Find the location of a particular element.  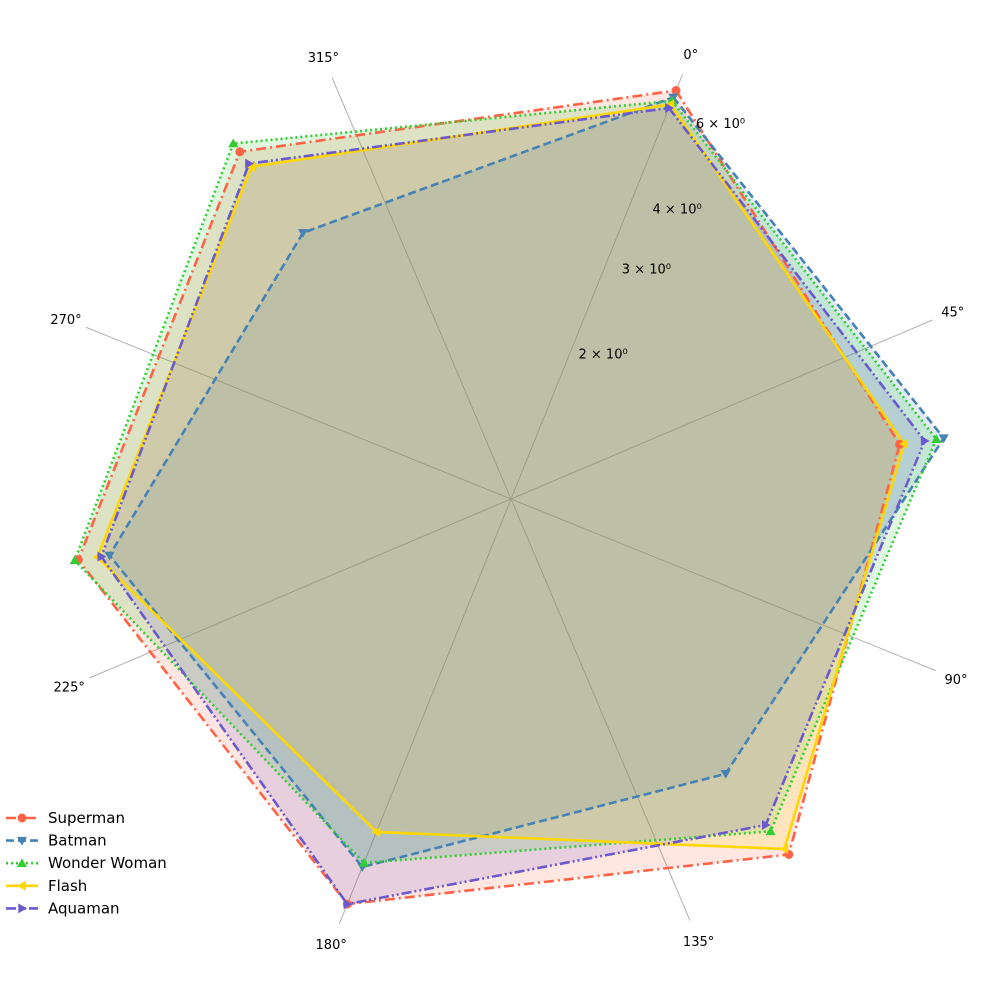

legend-marker-aquaman is located at coordinates (22, 908).